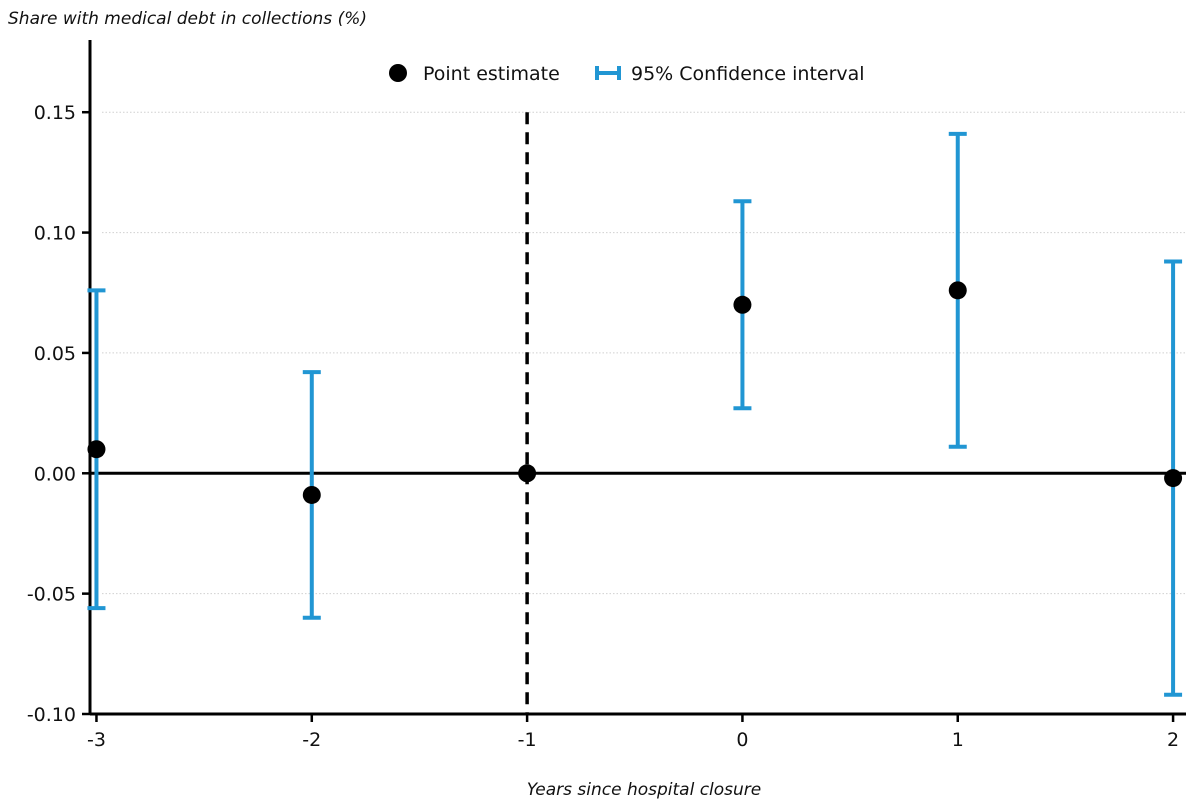 The width and height of the screenshot is (1188, 804). Describe the element at coordinates (398, 73) in the screenshot. I see `legend-point-marker` at that location.